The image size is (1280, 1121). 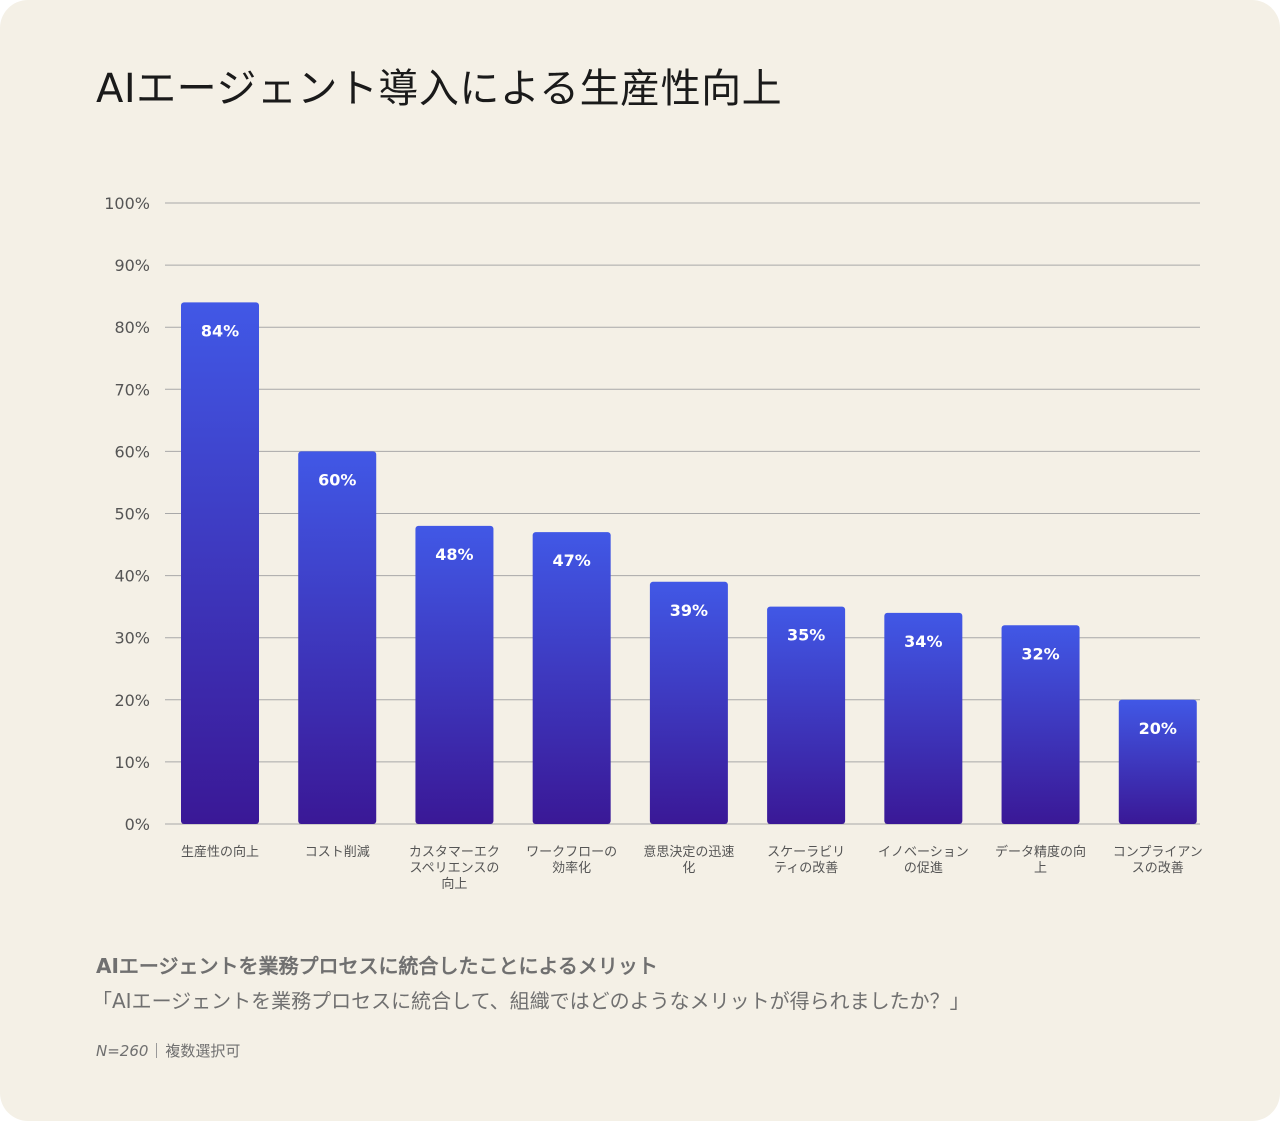 What do you see at coordinates (439, 89) in the screenshot?
I see `chart-title: AIエージェント導入による生産性向上` at bounding box center [439, 89].